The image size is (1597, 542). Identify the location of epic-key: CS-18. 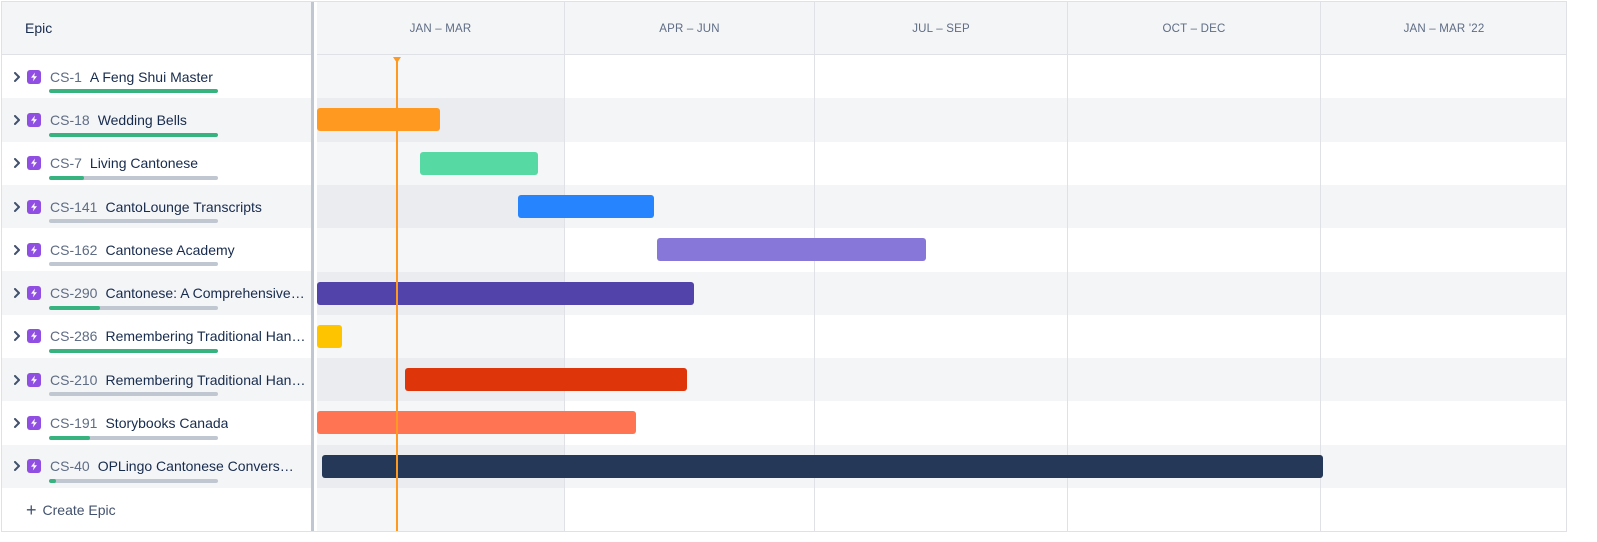
(70, 119).